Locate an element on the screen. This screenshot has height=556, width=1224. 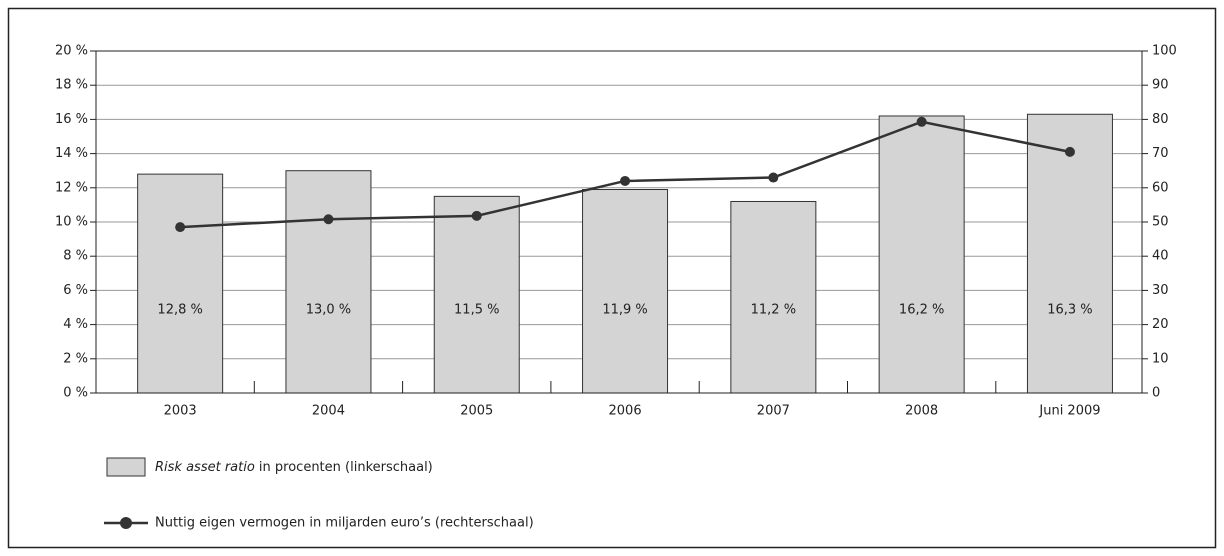
y2-tick-label: 50 is located at coordinates (1160, 222).